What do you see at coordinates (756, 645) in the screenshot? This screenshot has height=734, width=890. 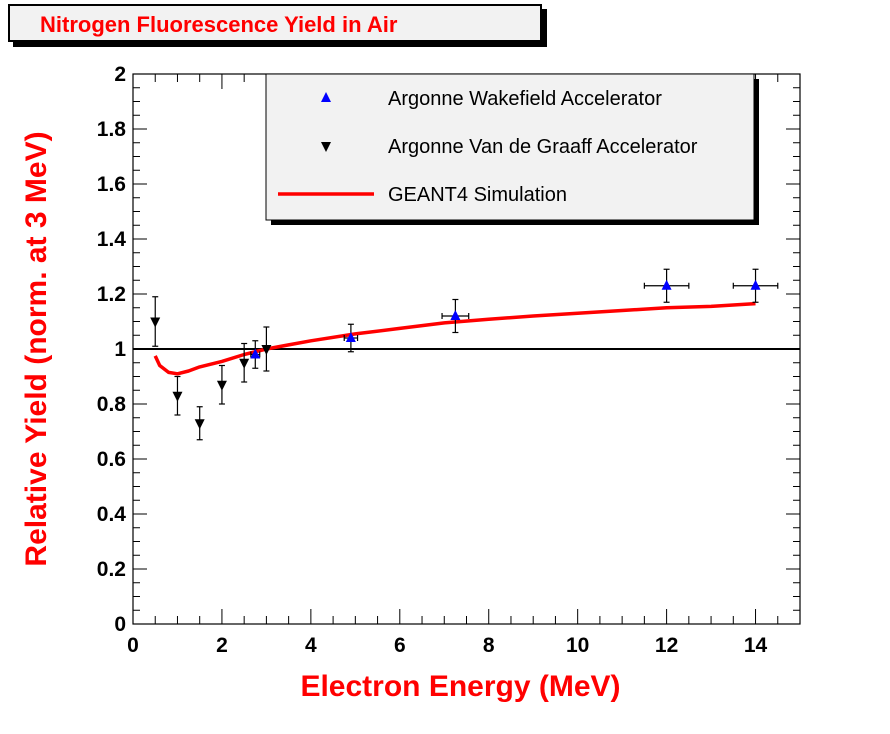 I see `x-tick-label: 14` at bounding box center [756, 645].